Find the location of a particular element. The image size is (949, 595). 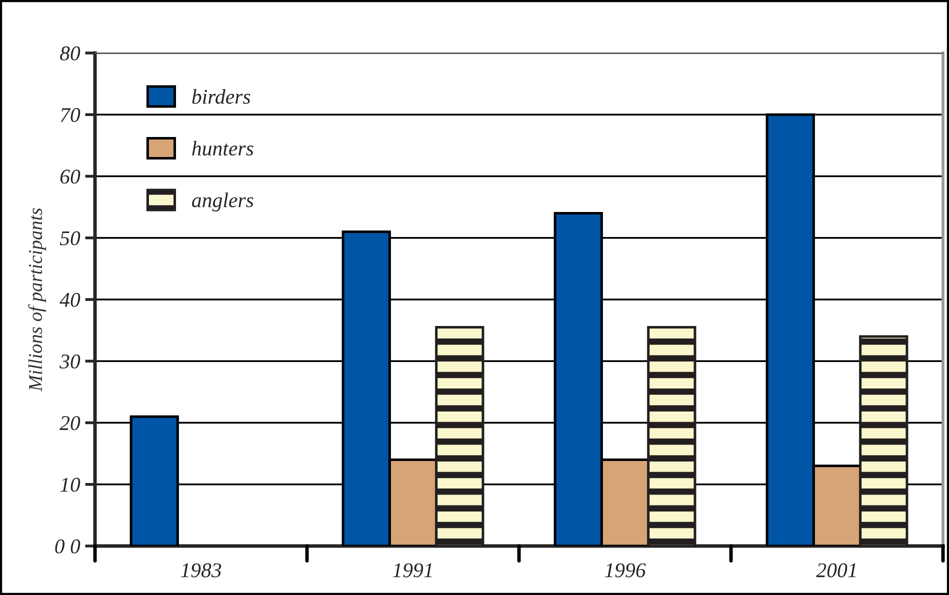

y-tick-label: 10 is located at coordinates (70, 485).